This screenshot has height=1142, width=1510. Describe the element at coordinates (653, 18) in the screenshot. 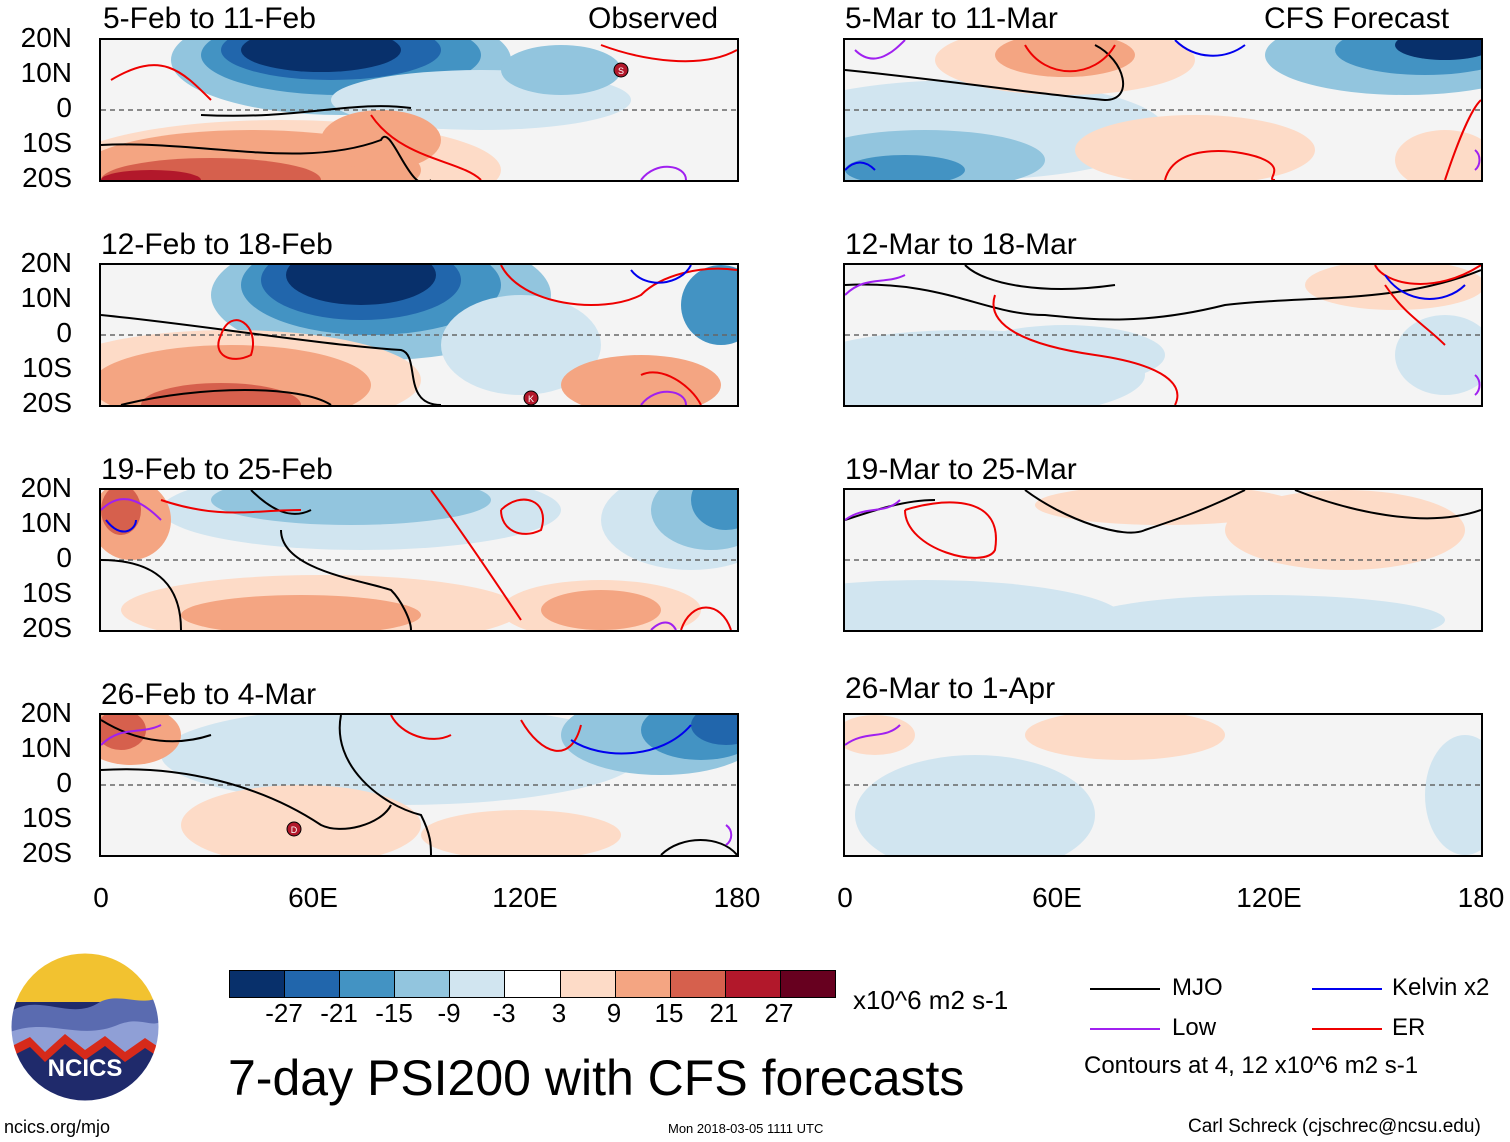

I see `observed-label: Observed` at that location.